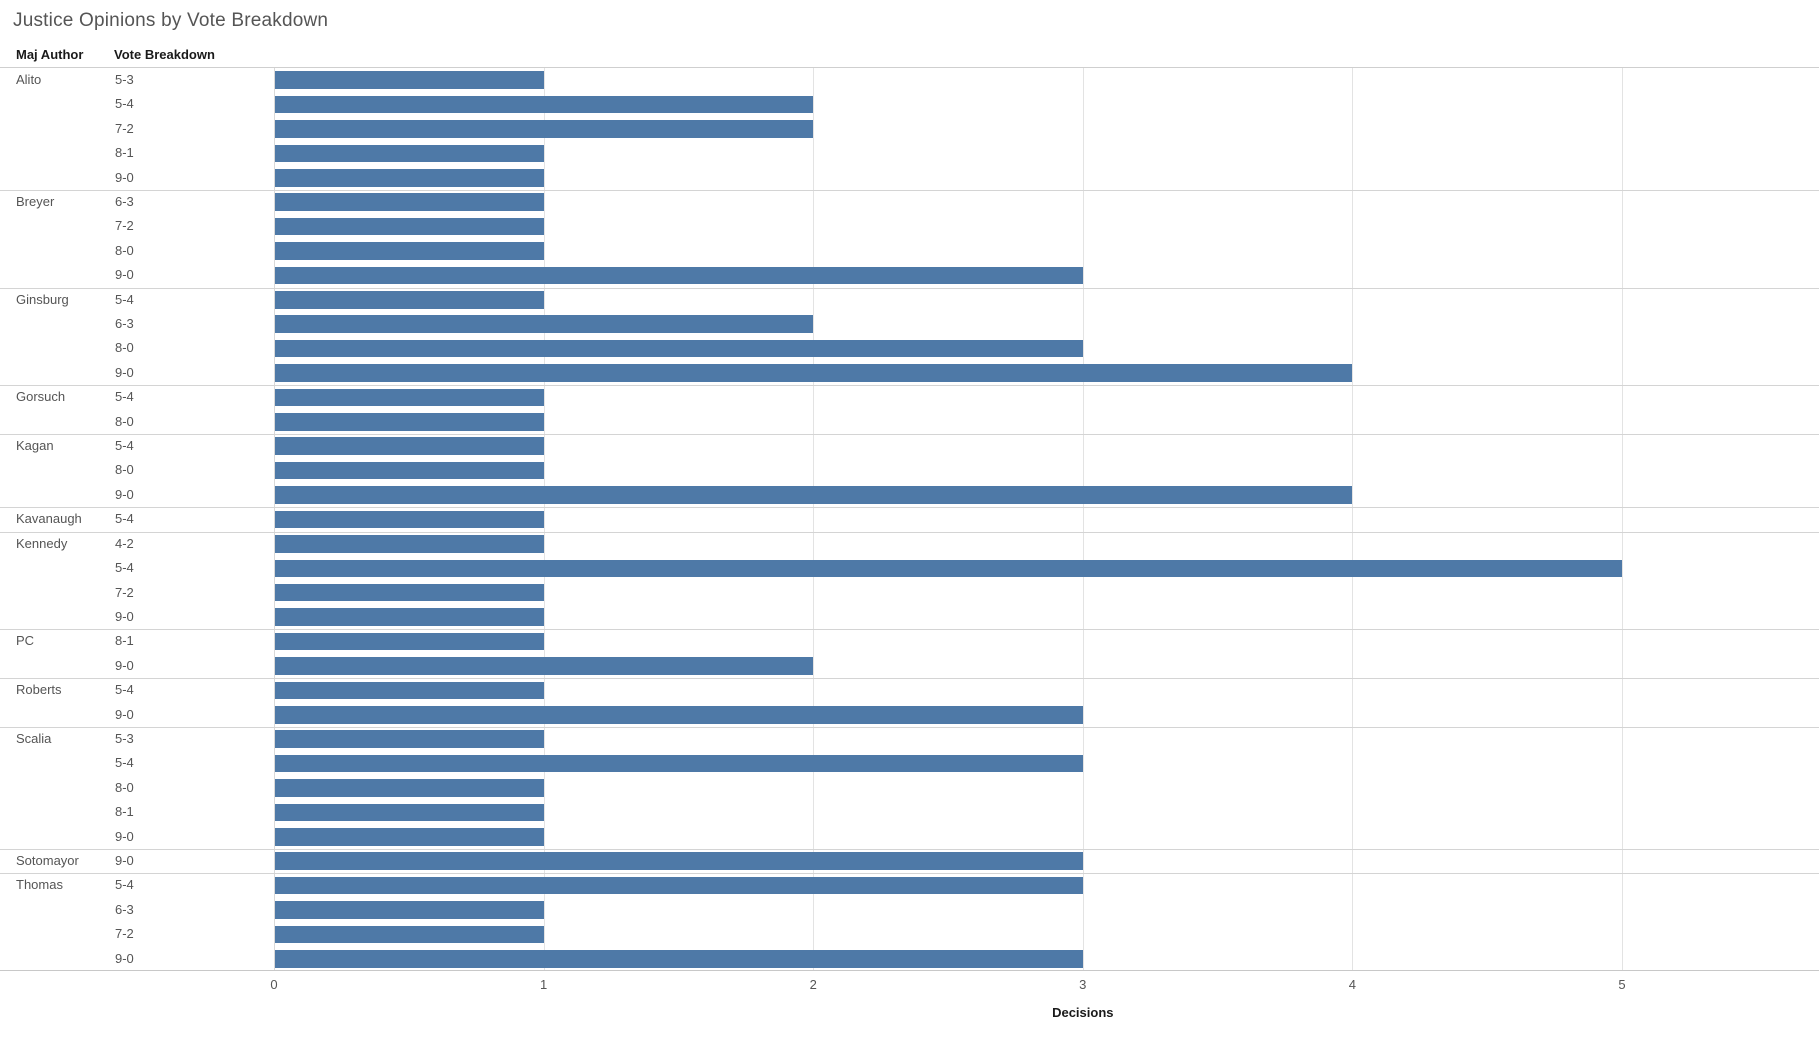 The width and height of the screenshot is (1819, 1039). Describe the element at coordinates (42, 299) in the screenshot. I see `row-header-author: Ginsburg` at that location.